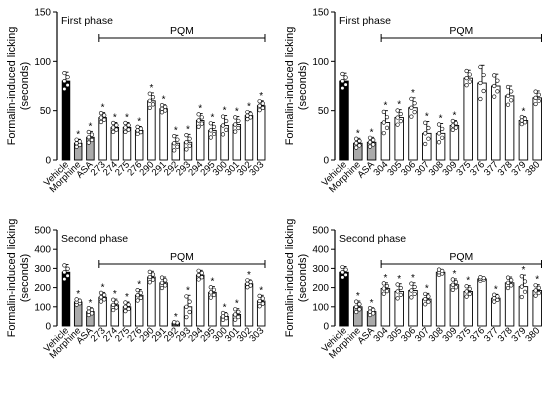 The image size is (550, 408). I want to click on y-tick-label: 400, so click(320, 250).